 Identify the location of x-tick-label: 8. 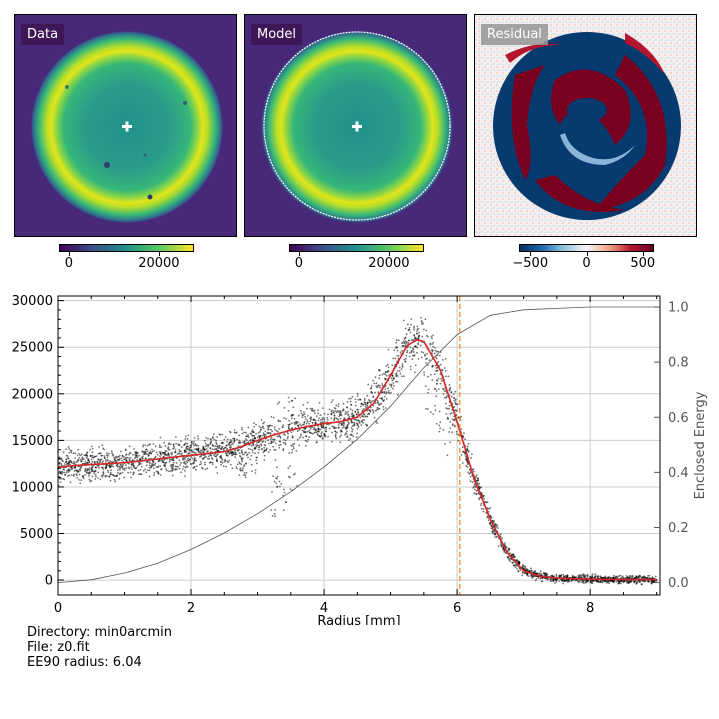
(590, 608).